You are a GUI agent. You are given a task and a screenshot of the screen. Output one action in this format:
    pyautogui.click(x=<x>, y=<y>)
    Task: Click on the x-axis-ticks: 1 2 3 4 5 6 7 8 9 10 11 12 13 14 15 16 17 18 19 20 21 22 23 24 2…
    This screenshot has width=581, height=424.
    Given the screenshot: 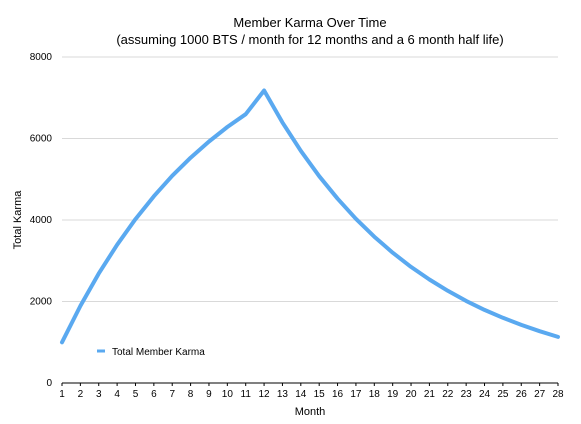 What is the action you would take?
    pyautogui.click(x=311, y=391)
    